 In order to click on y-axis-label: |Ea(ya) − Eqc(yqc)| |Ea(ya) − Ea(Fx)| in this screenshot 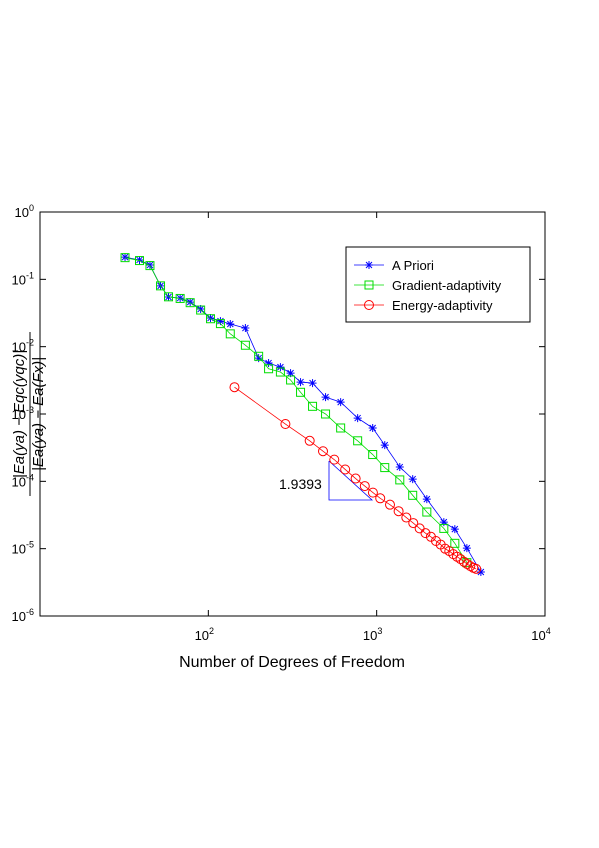, I will do `click(29, 414)`.